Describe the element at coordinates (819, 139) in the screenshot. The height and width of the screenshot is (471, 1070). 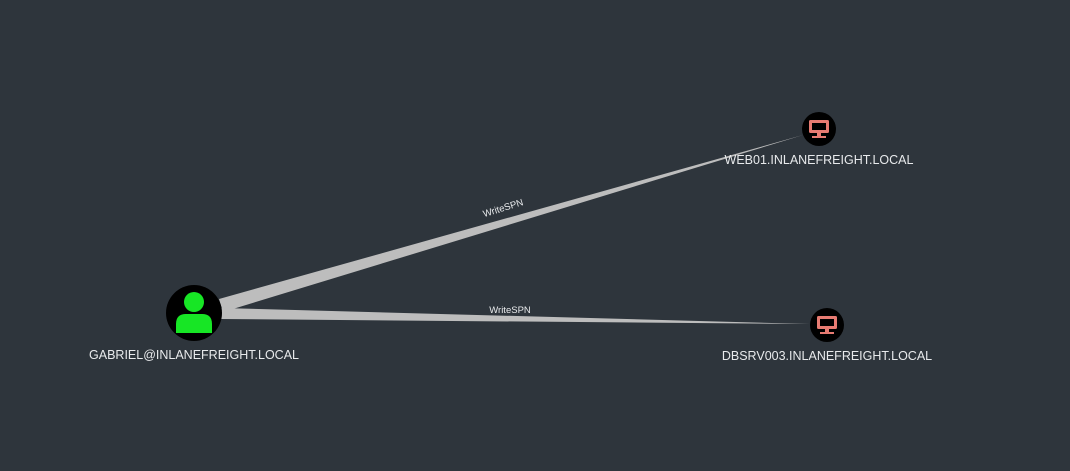
I see `node-web01: WEB01.INLANEFREIGHT.LOCAL` at that location.